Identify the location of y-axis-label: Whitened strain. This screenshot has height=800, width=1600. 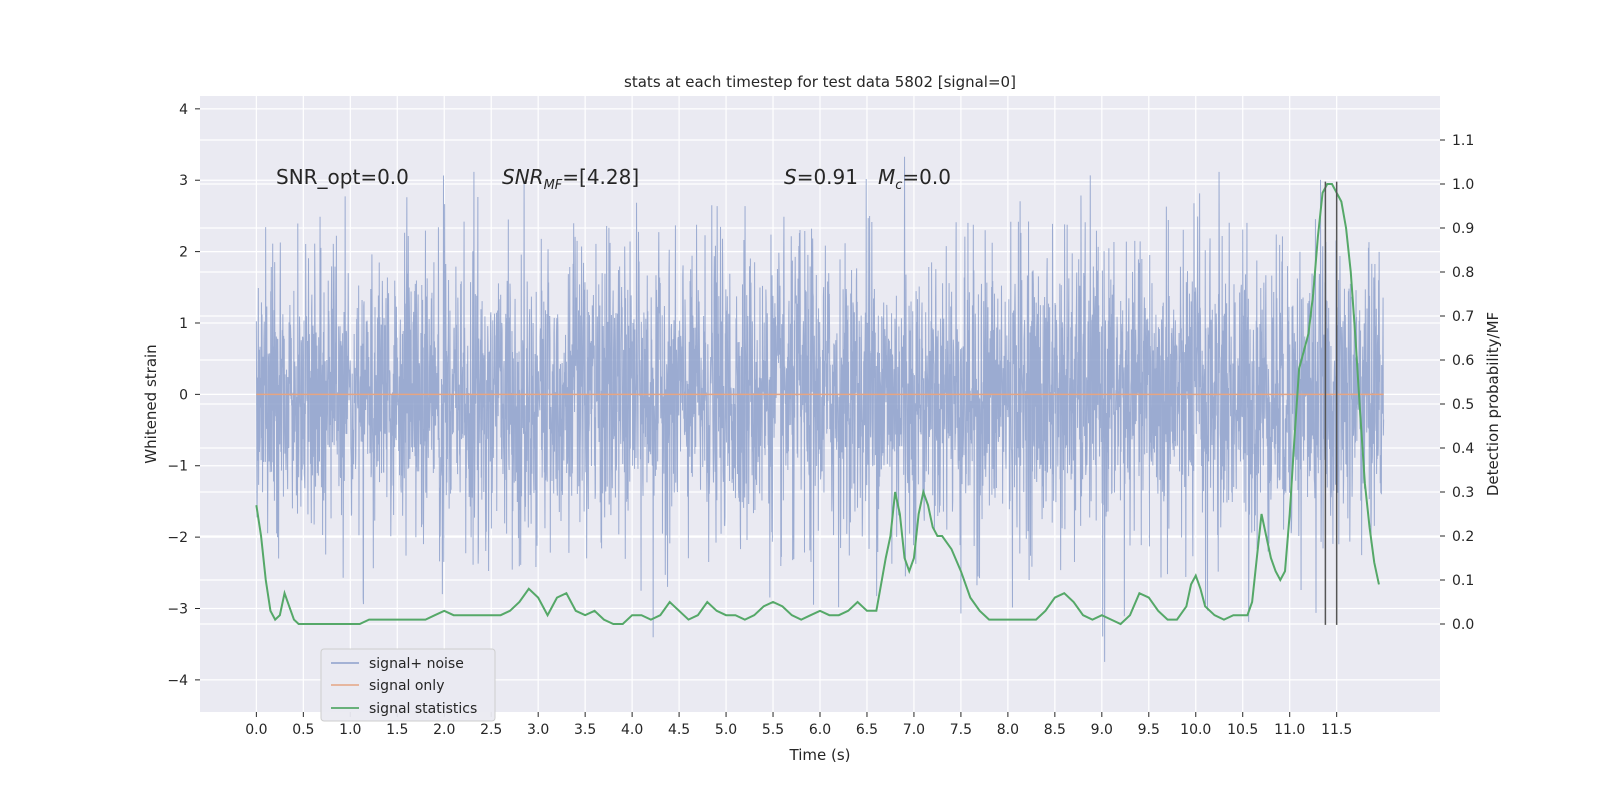
(151, 403).